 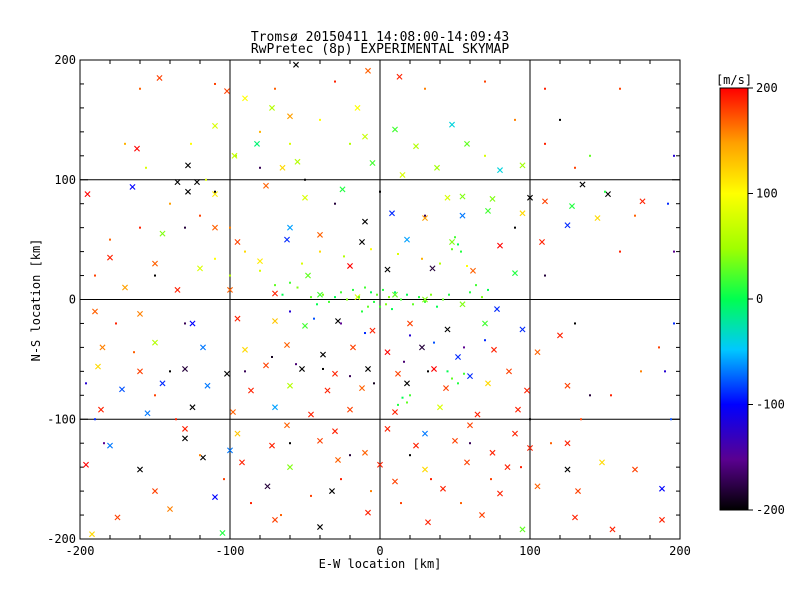 What do you see at coordinates (61, 419) in the screenshot?
I see `y-tick-label: -100` at bounding box center [61, 419].